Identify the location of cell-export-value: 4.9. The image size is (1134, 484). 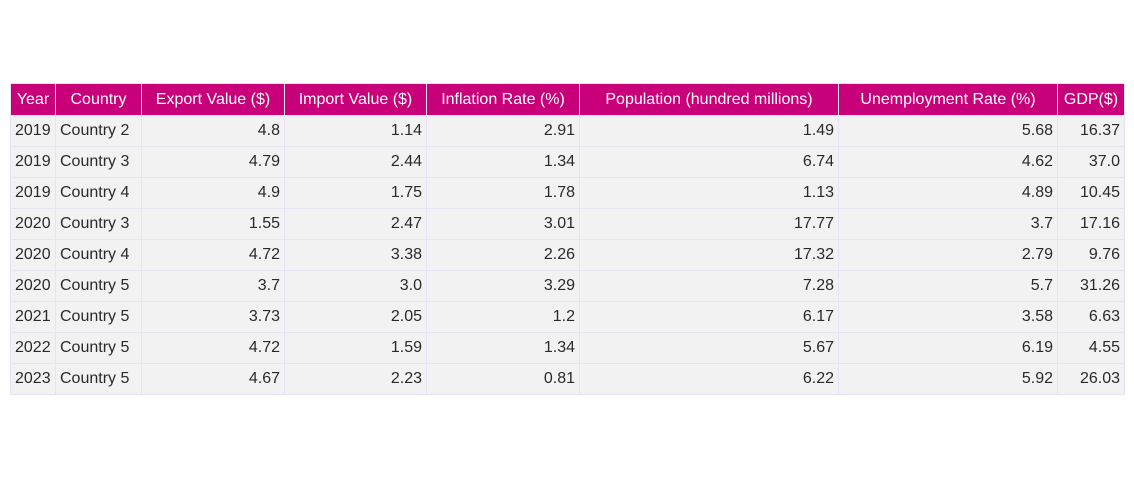
(213, 193).